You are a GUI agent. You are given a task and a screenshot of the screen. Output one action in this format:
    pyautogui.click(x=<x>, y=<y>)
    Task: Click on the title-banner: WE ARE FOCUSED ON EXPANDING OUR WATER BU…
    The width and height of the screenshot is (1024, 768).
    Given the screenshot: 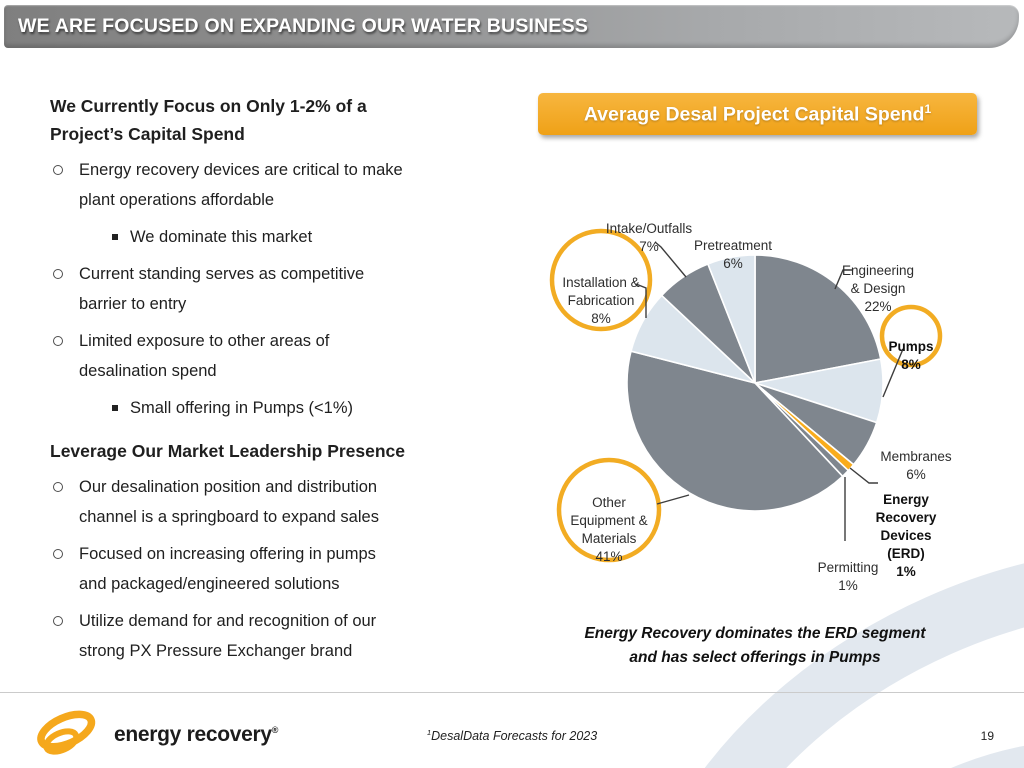 What is the action you would take?
    pyautogui.click(x=511, y=26)
    